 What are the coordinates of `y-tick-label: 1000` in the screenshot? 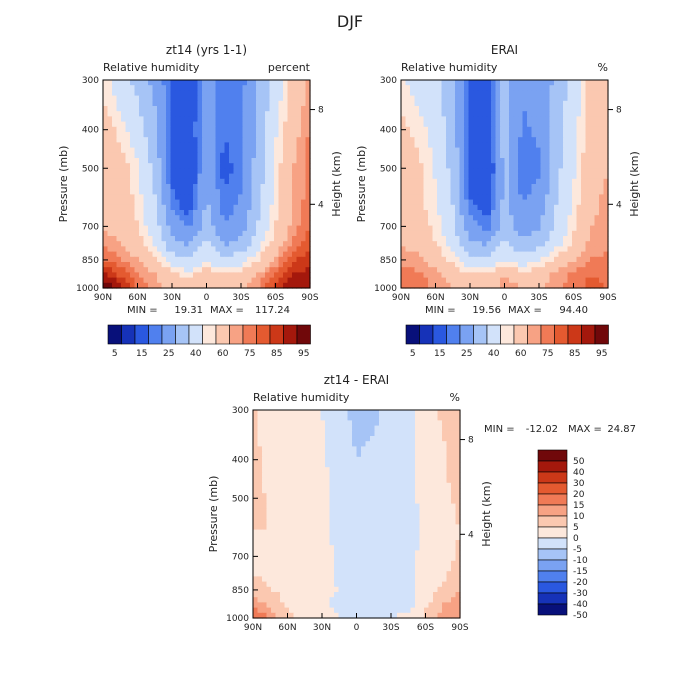 It's located at (87, 289).